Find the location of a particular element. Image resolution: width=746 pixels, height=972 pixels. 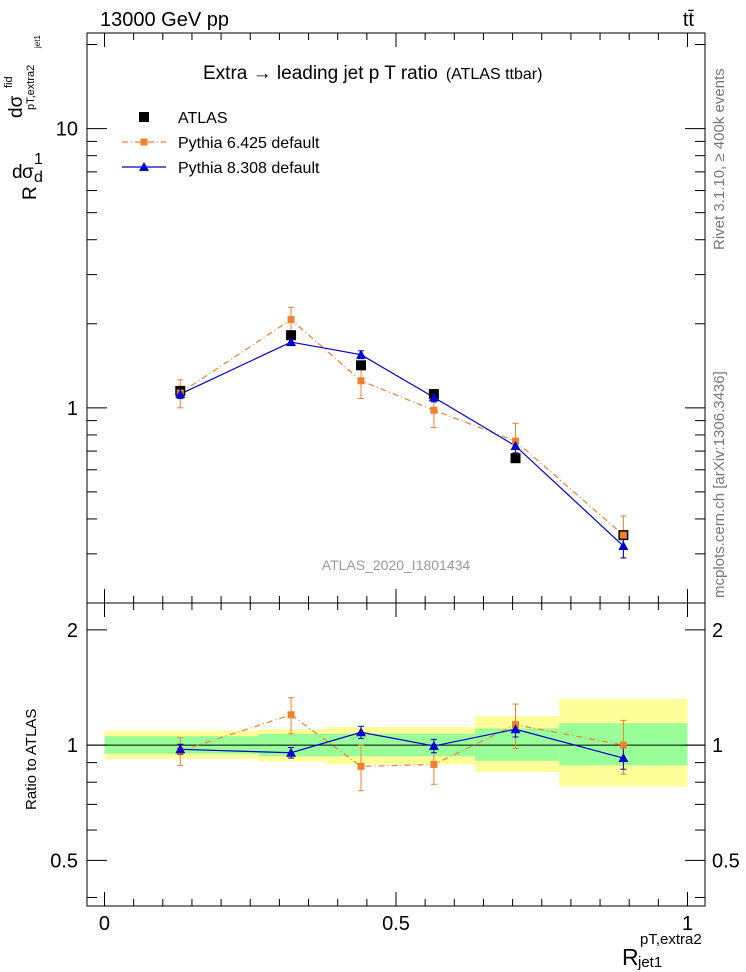

pythia-8-308-default-ratio-line is located at coordinates (402, 743).